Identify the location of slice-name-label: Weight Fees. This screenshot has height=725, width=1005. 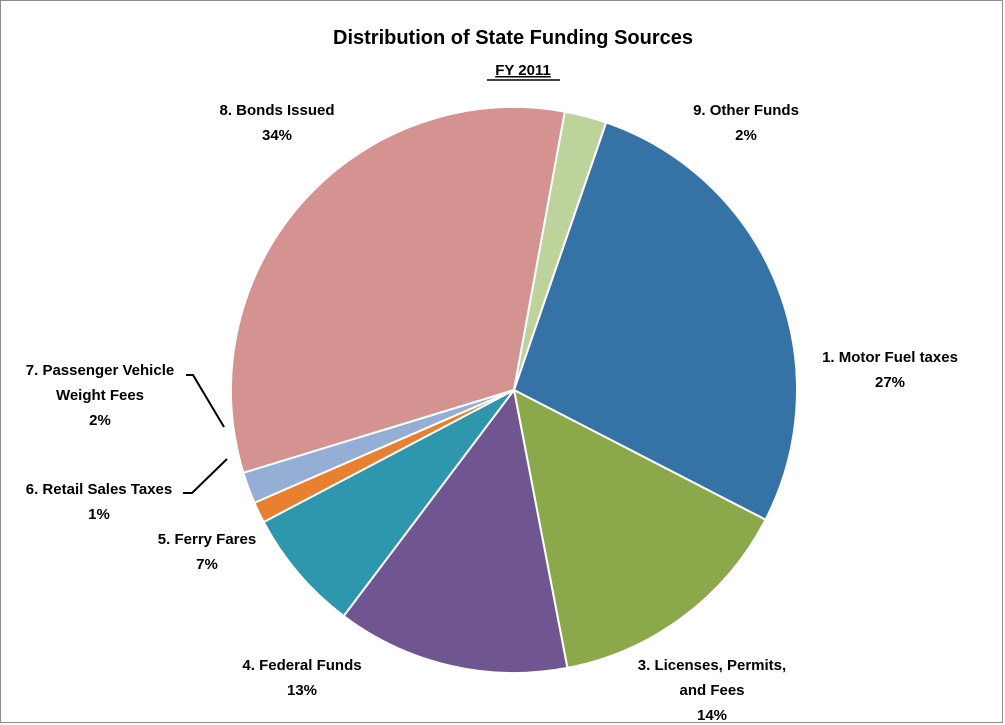
(100, 395).